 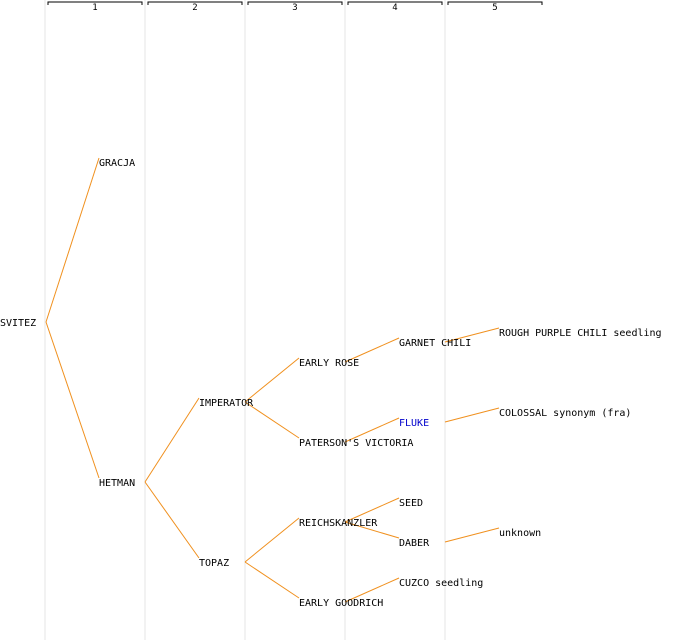 What do you see at coordinates (580, 333) in the screenshot?
I see `node-label-rough-purple-chili: ROUGH PURPLE CHILI seedling` at bounding box center [580, 333].